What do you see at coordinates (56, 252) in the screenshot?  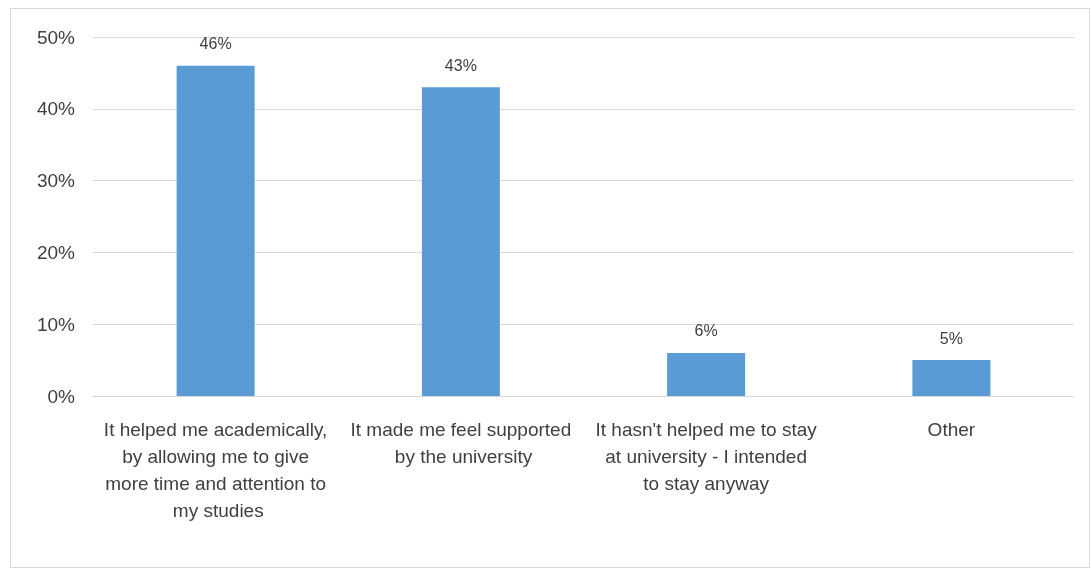 I see `y-tick-label: 20%` at bounding box center [56, 252].